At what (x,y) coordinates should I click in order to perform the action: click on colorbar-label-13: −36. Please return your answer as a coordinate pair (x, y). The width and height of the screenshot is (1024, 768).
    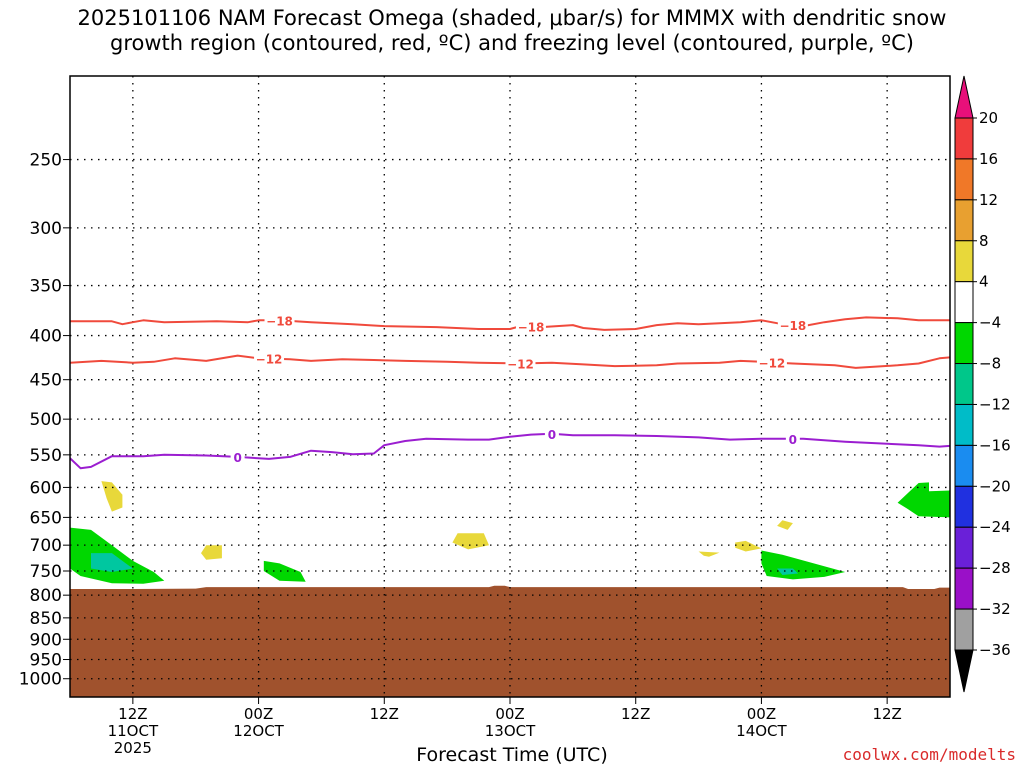
    Looking at the image, I should click on (995, 650).